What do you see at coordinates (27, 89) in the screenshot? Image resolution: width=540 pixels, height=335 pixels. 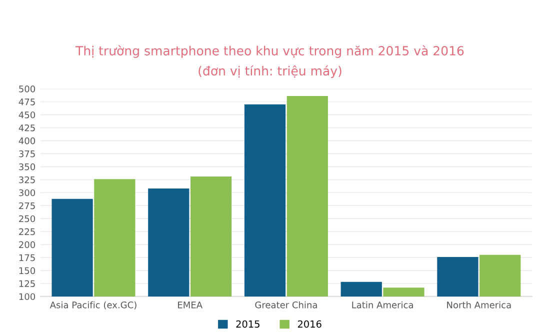 I see `y-tick-label: 500` at bounding box center [27, 89].